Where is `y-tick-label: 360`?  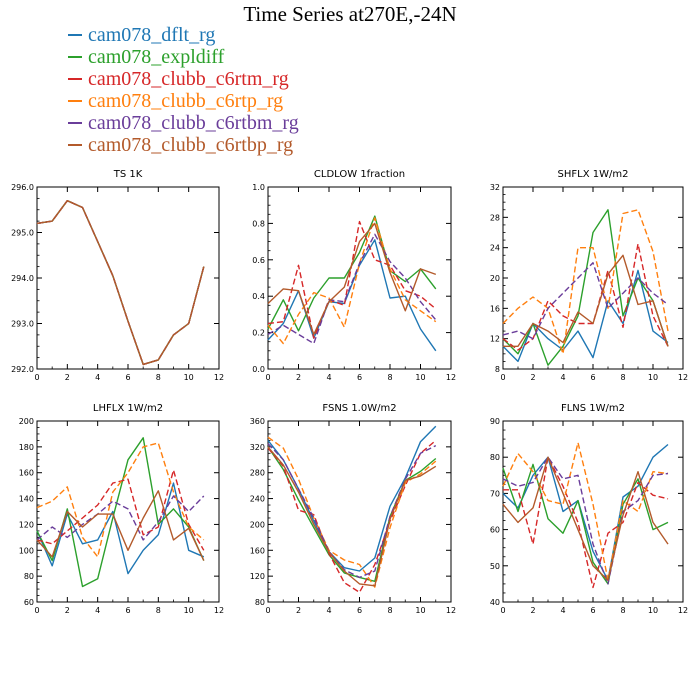
y-tick-label: 360 is located at coordinates (257, 421).